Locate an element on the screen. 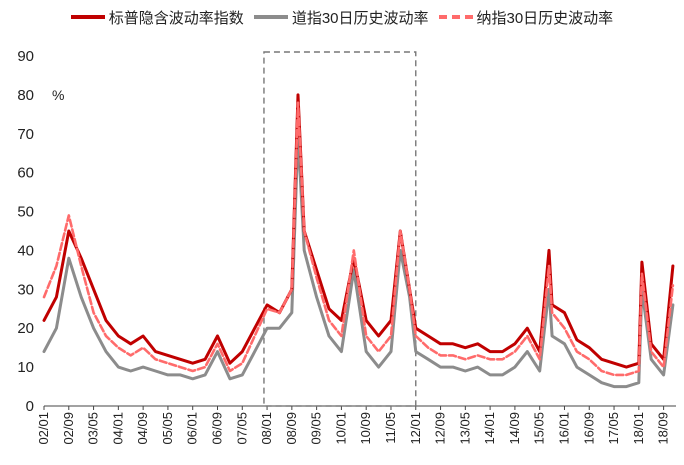 The image size is (684, 465). x-tick-label: 06/01 is located at coordinates (192, 428).